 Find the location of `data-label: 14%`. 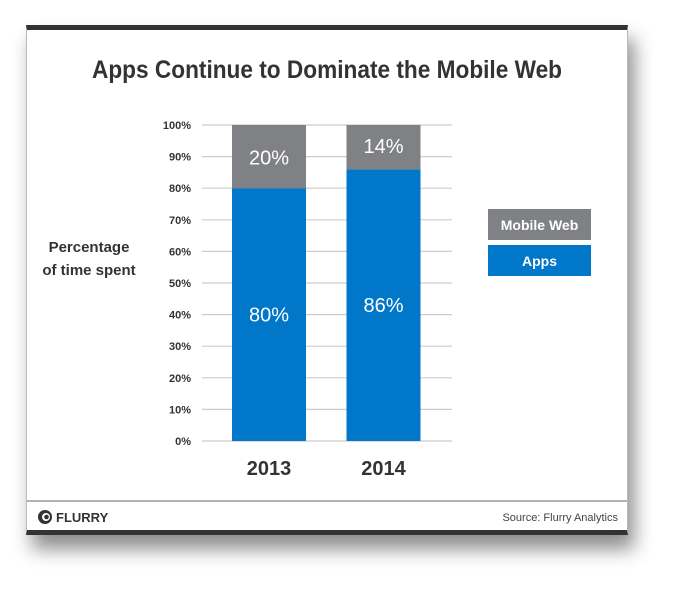

data-label: 14% is located at coordinates (383, 147).